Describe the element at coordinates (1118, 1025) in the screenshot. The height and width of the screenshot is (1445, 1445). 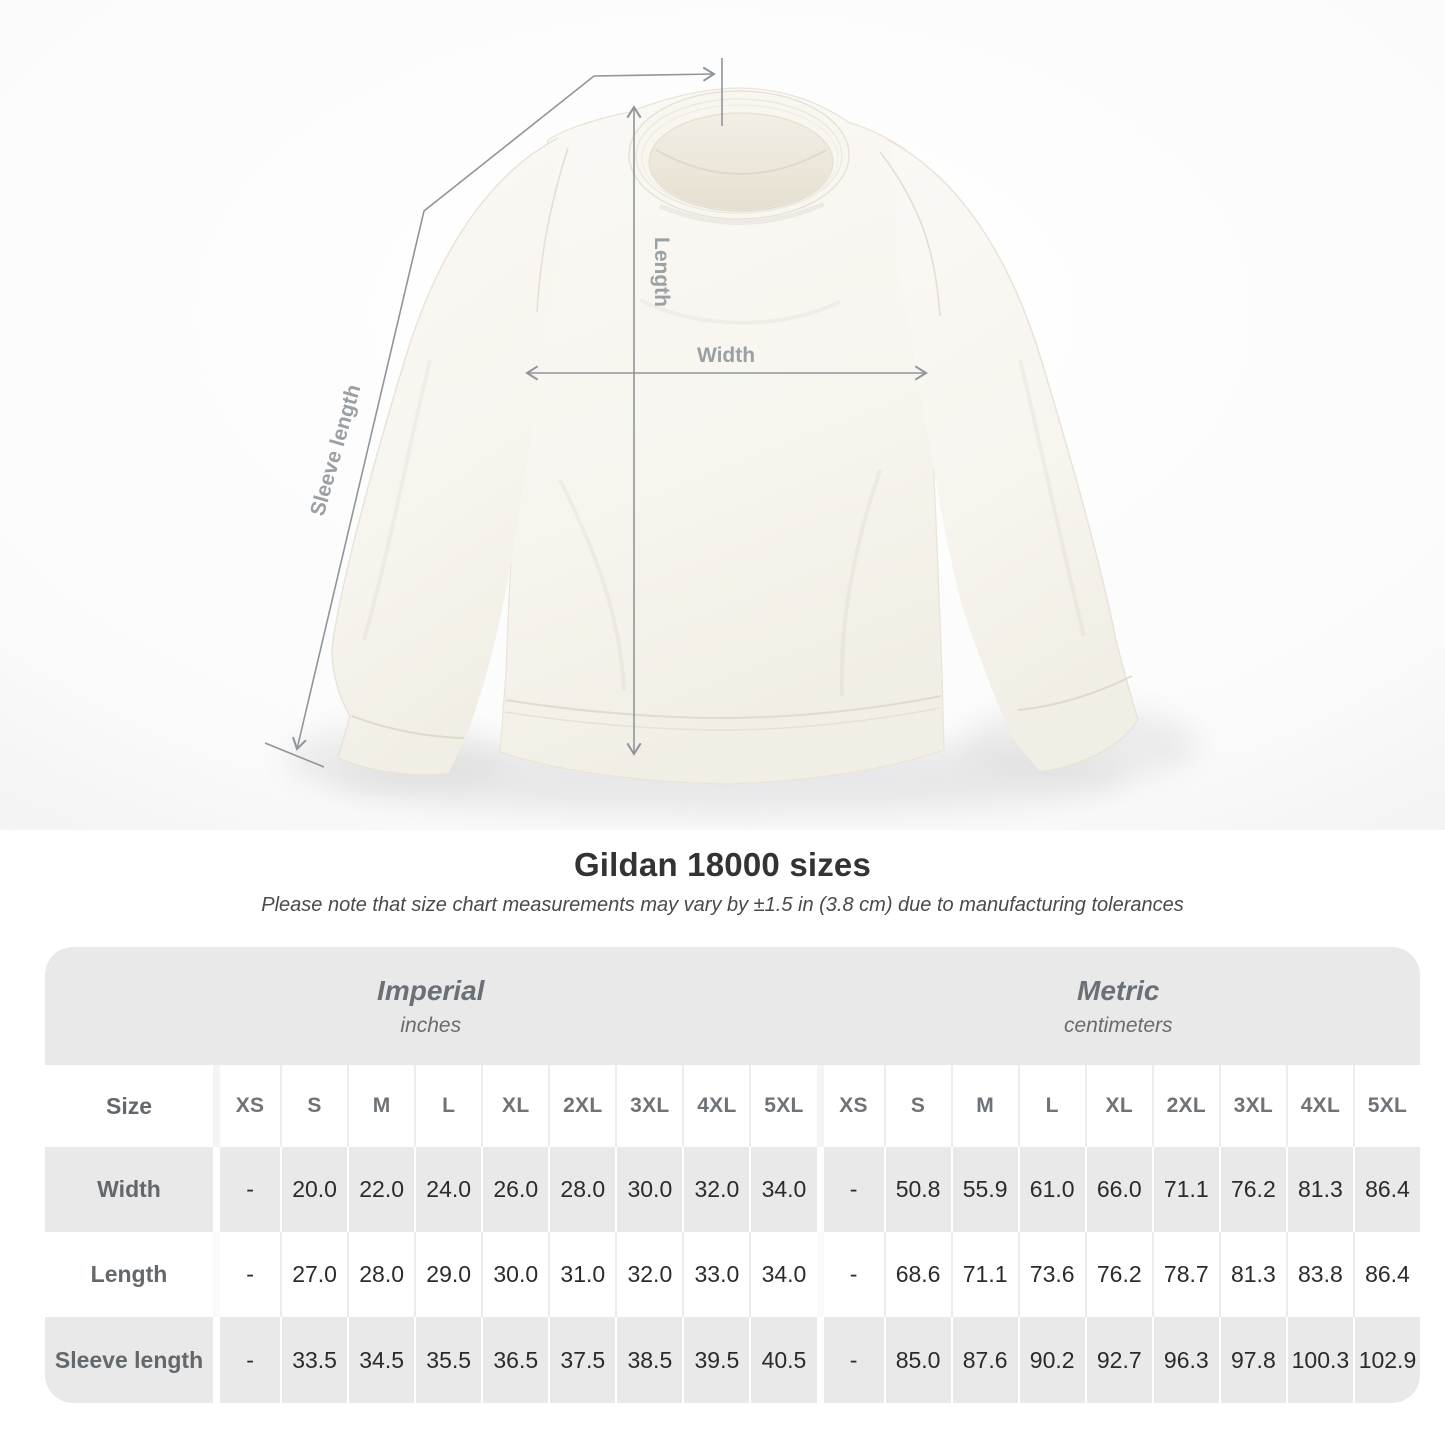
I see `unit-detail: centimeters` at that location.